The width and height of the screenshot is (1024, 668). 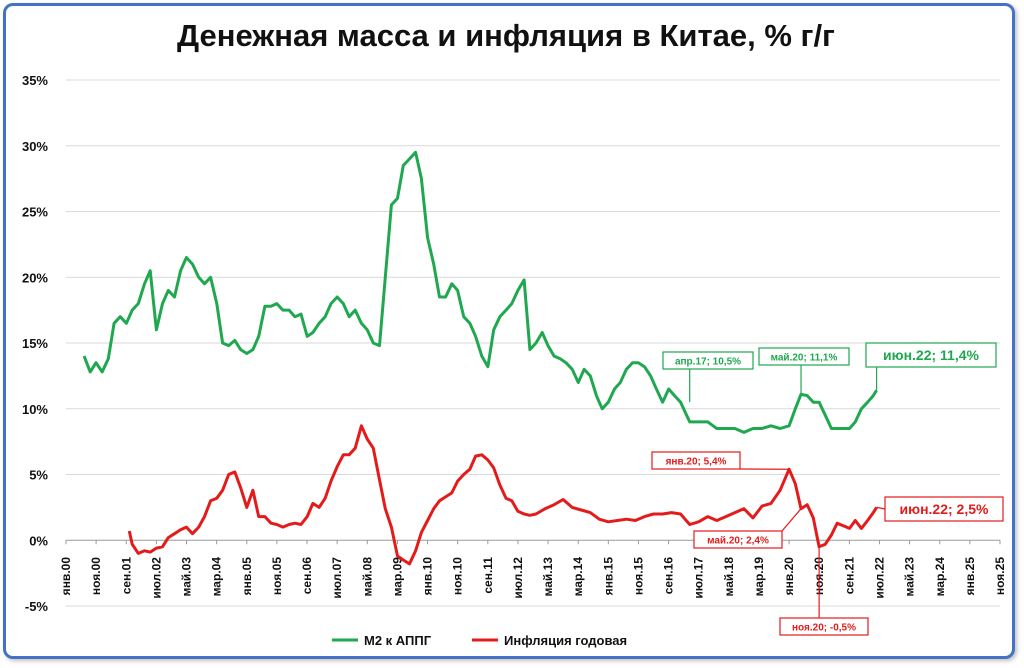 What do you see at coordinates (1000, 576) in the screenshot?
I see `x-tick-label: ноя.25` at bounding box center [1000, 576].